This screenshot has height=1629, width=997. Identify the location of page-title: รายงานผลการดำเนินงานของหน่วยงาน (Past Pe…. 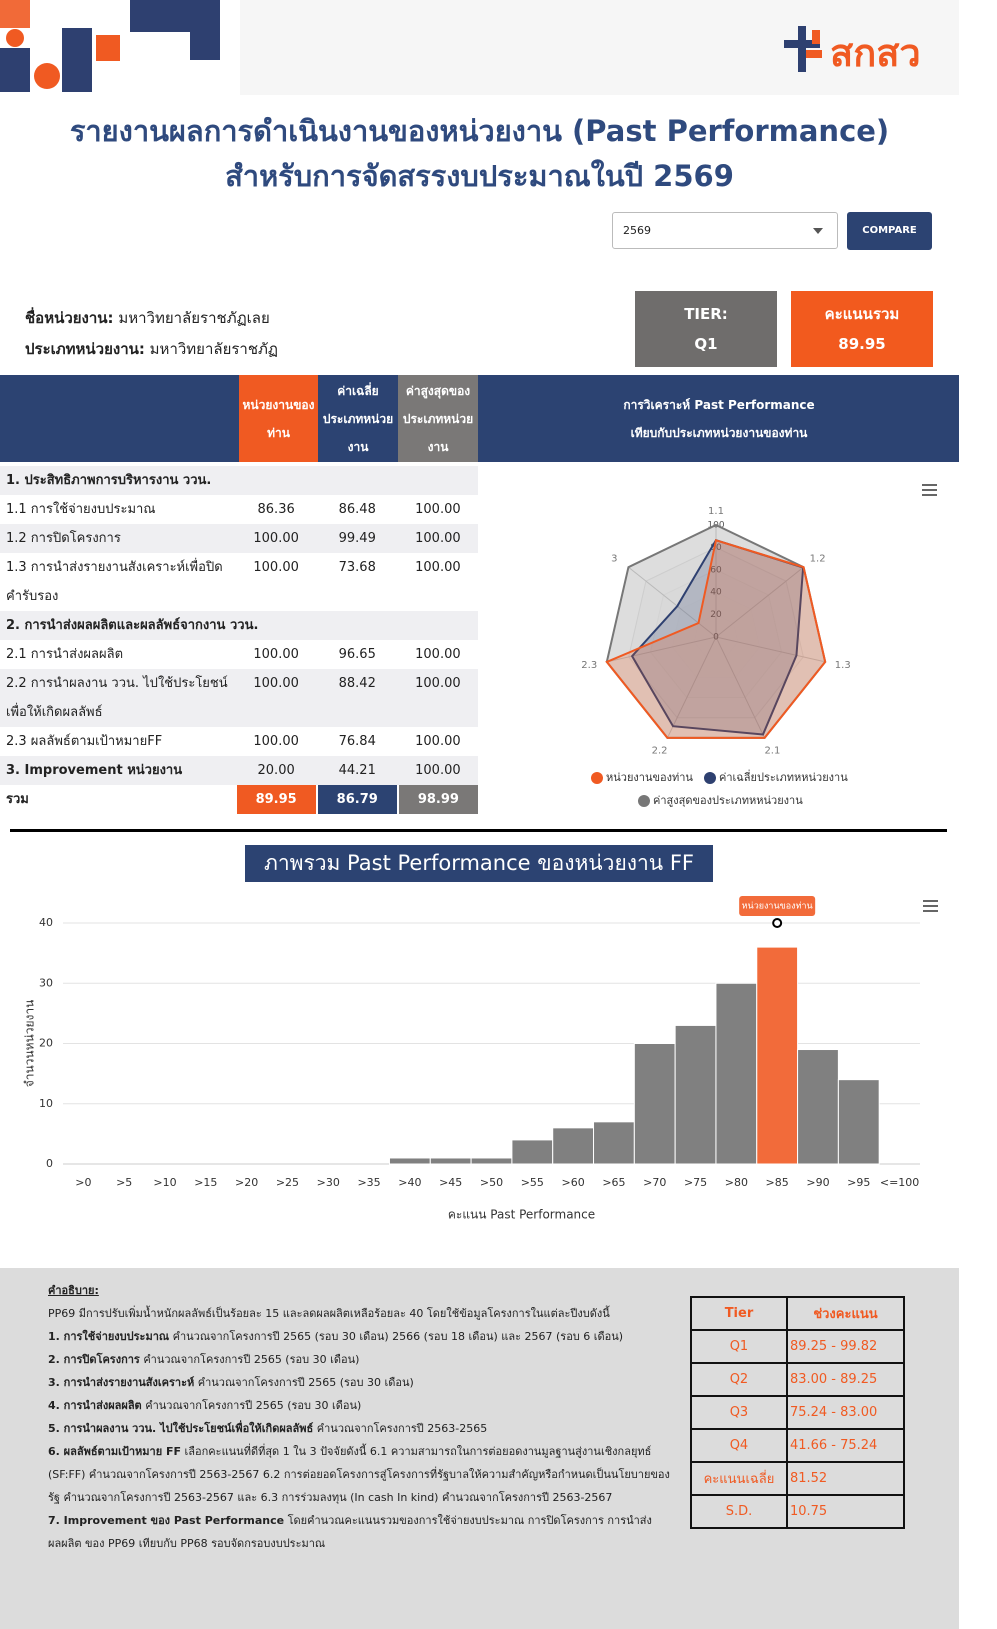
(479, 131).